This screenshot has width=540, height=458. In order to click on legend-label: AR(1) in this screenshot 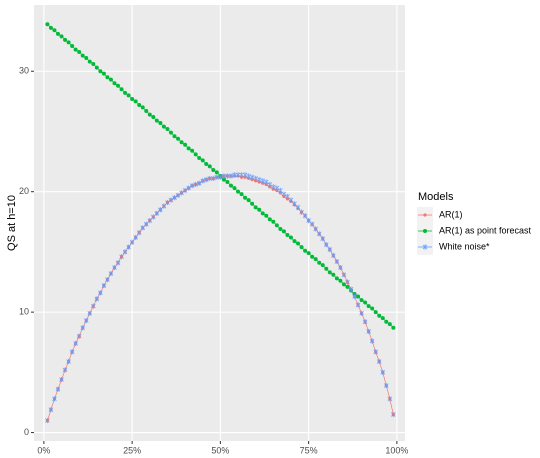, I will do `click(451, 214)`.